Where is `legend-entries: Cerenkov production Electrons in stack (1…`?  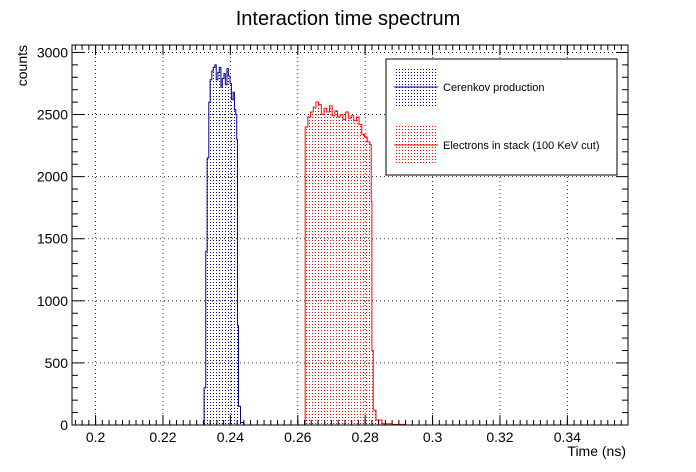
legend-entries: Cerenkov production Electrons in stack (1… is located at coordinates (497, 116).